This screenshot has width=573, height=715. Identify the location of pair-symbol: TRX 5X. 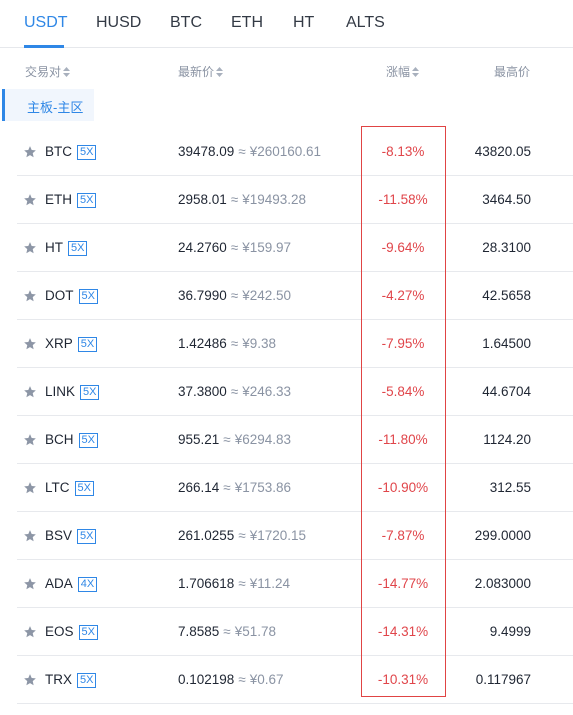
(71, 680).